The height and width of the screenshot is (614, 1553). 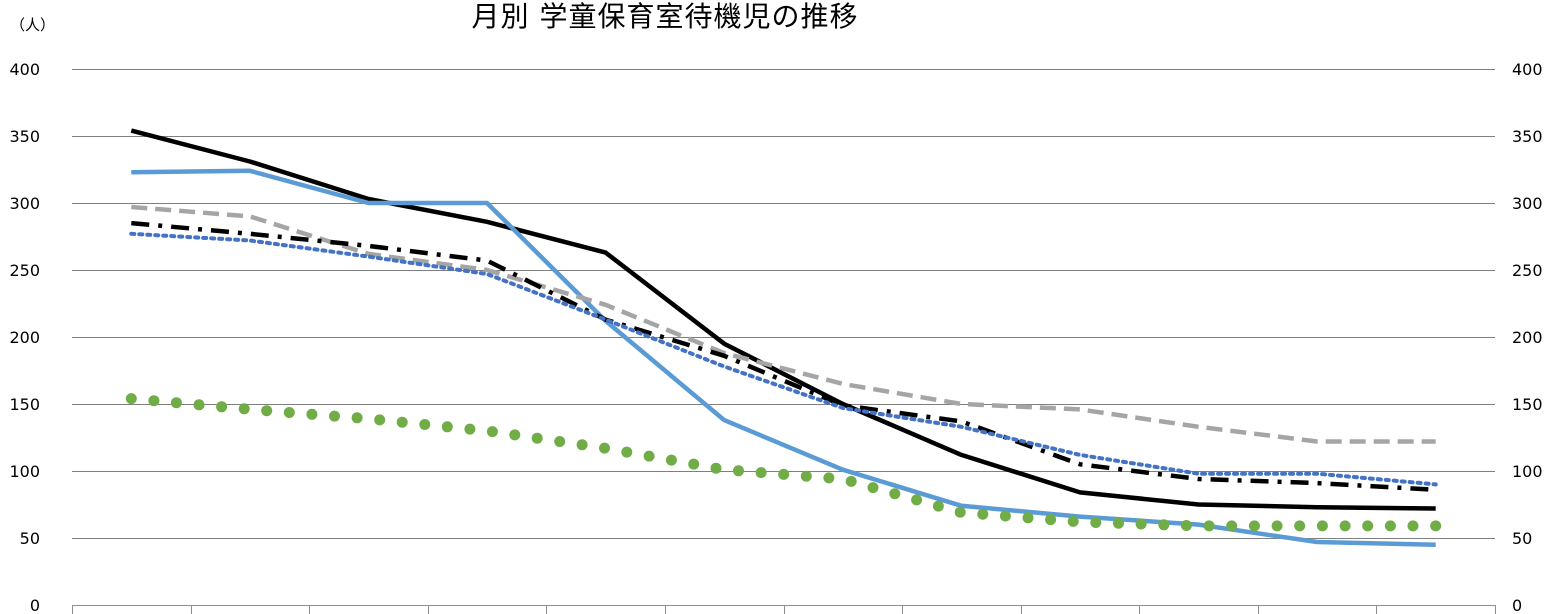 What do you see at coordinates (30, 538) in the screenshot?
I see `y-tick-label-left: 50` at bounding box center [30, 538].